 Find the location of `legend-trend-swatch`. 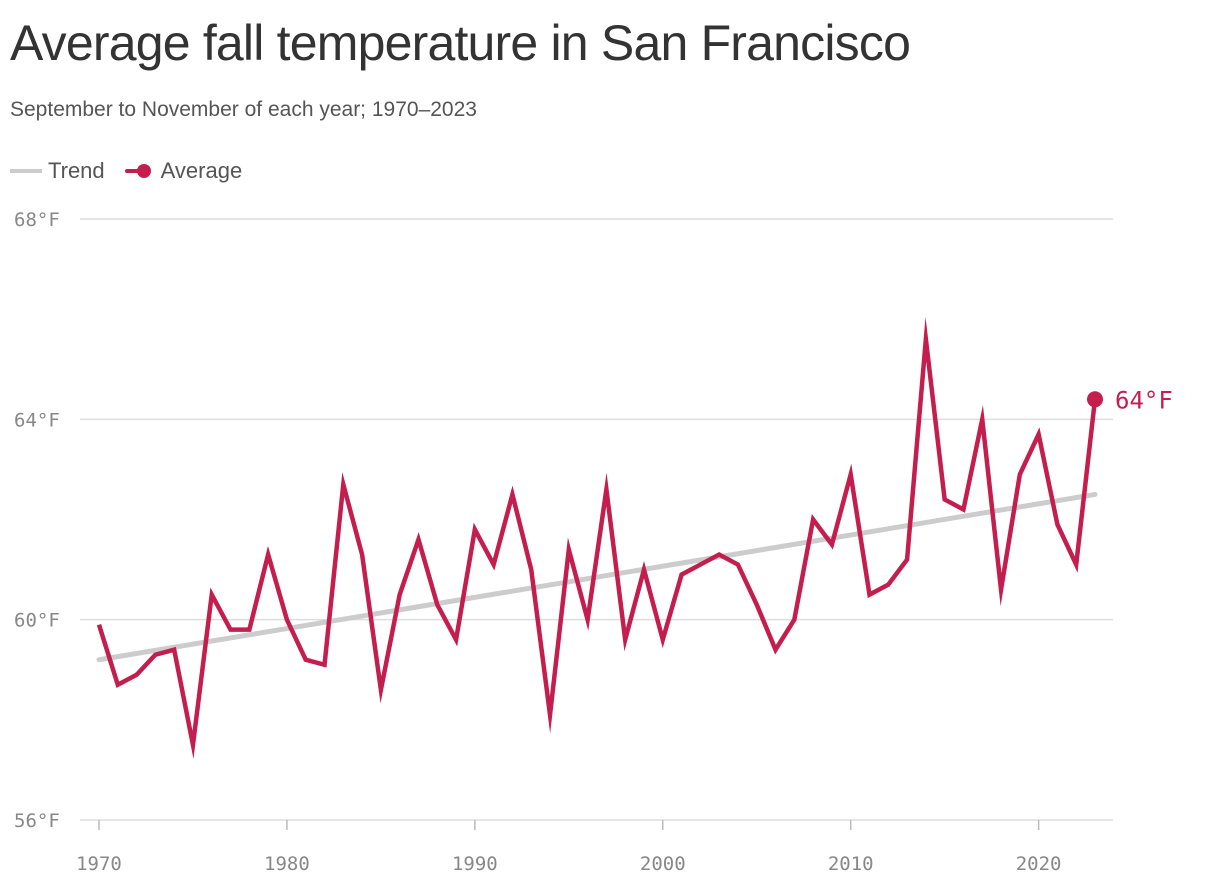

legend-trend-swatch is located at coordinates (26, 171).